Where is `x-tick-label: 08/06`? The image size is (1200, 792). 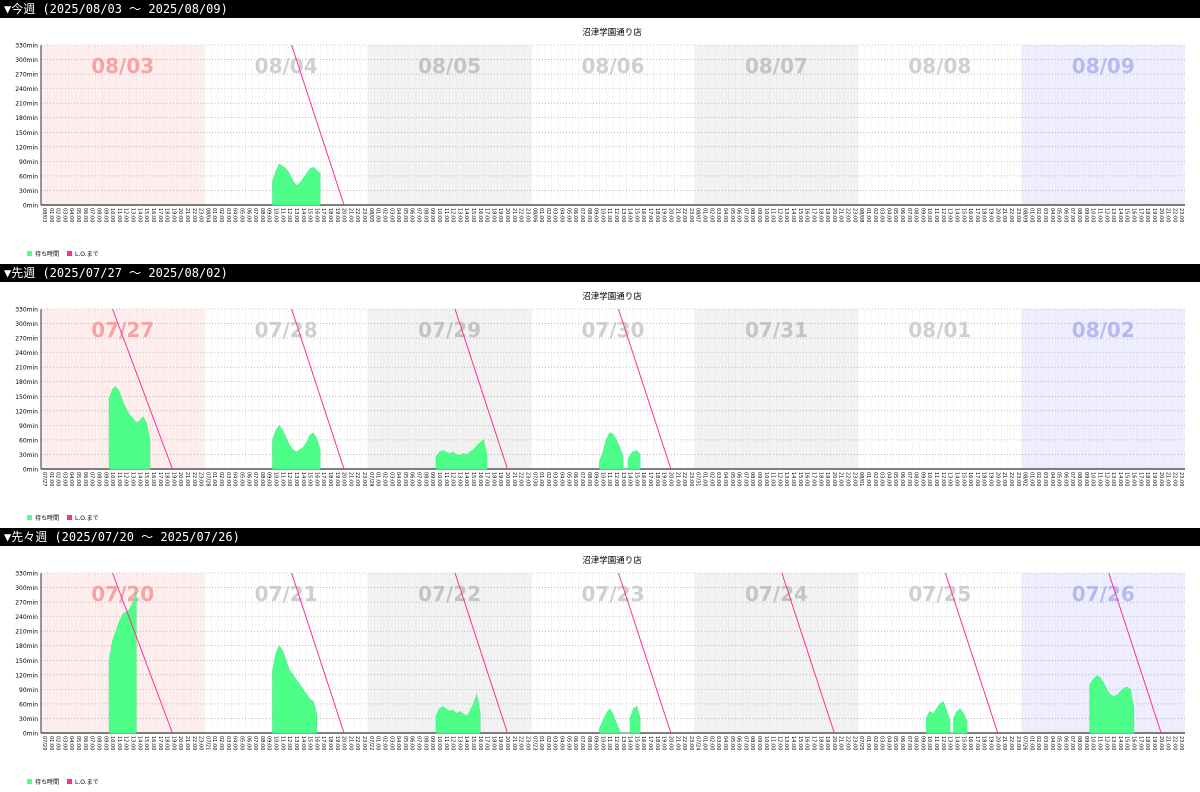 x-tick-label: 08/06 is located at coordinates (534, 215).